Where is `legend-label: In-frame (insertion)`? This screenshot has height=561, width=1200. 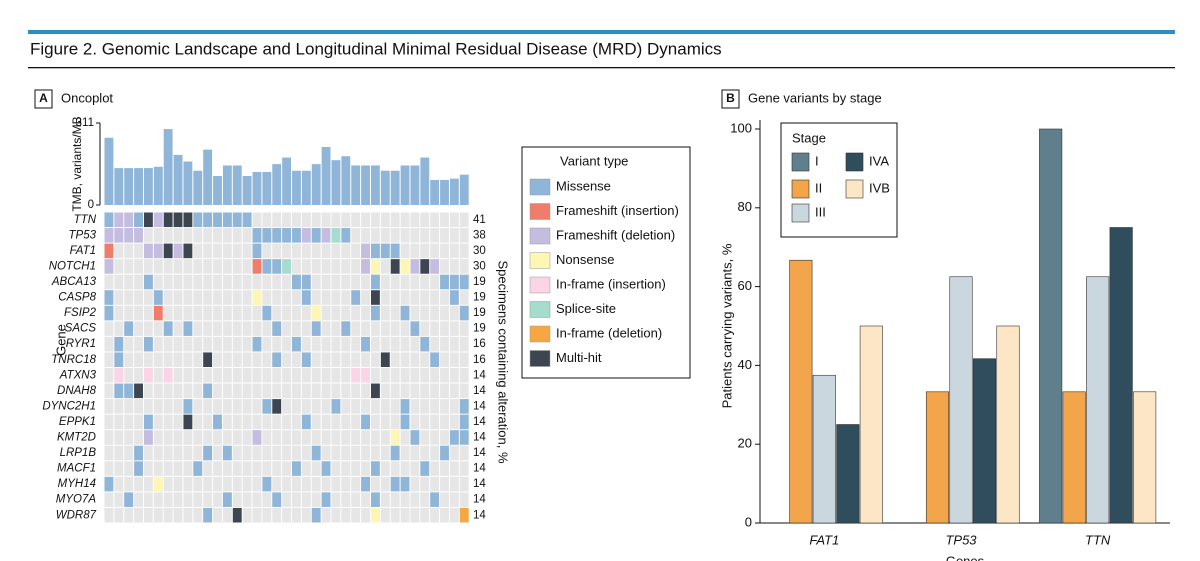 legend-label: In-frame (insertion) is located at coordinates (611, 283).